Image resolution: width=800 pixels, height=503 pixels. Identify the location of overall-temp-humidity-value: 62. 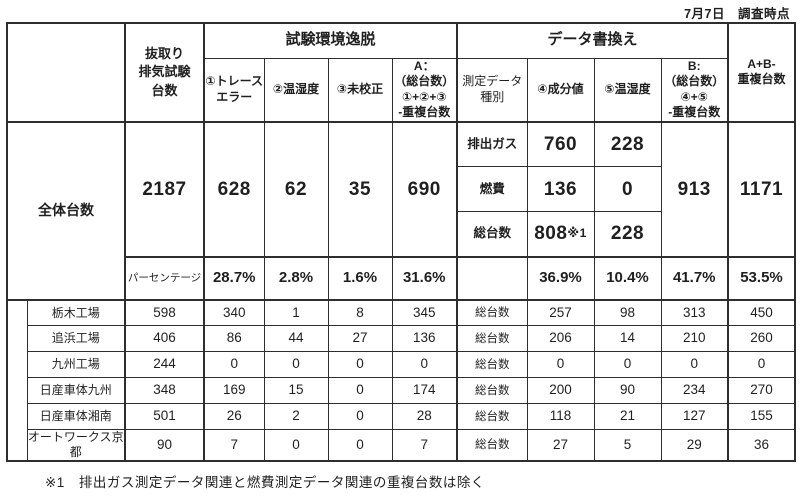
(296, 189).